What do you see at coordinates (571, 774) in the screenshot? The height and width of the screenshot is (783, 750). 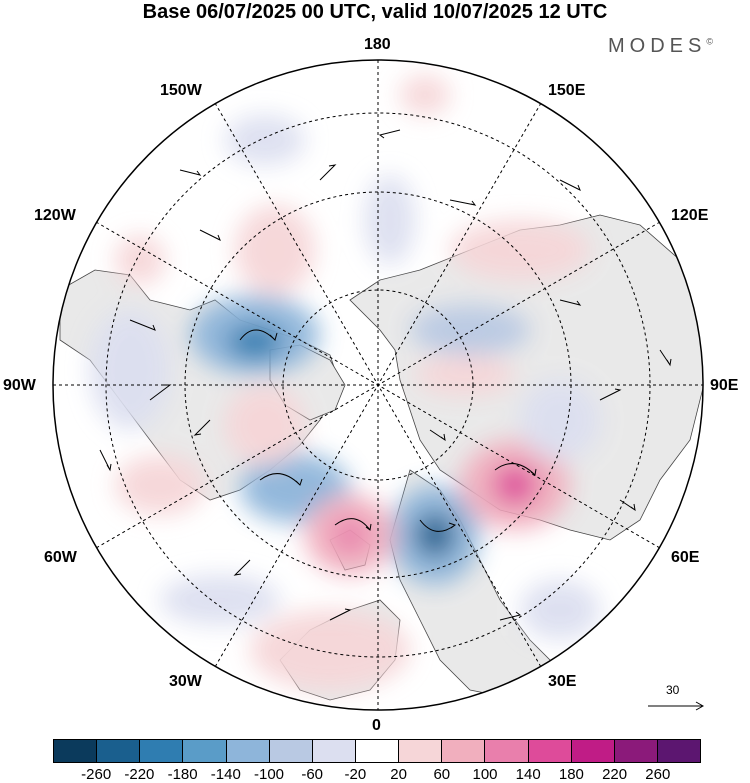 I see `colorbar-tick-label: 180` at bounding box center [571, 774].